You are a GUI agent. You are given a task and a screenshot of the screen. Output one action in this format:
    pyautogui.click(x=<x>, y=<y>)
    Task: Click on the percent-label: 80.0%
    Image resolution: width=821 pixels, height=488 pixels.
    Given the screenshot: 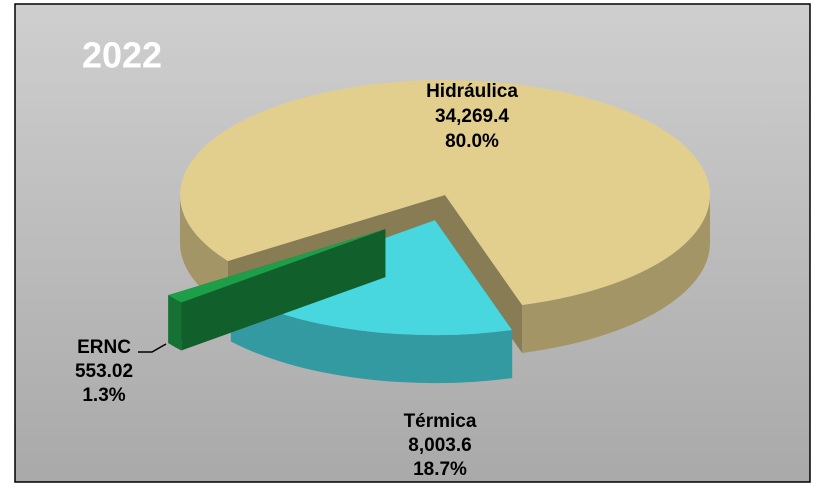 What is the action you would take?
    pyautogui.click(x=472, y=141)
    